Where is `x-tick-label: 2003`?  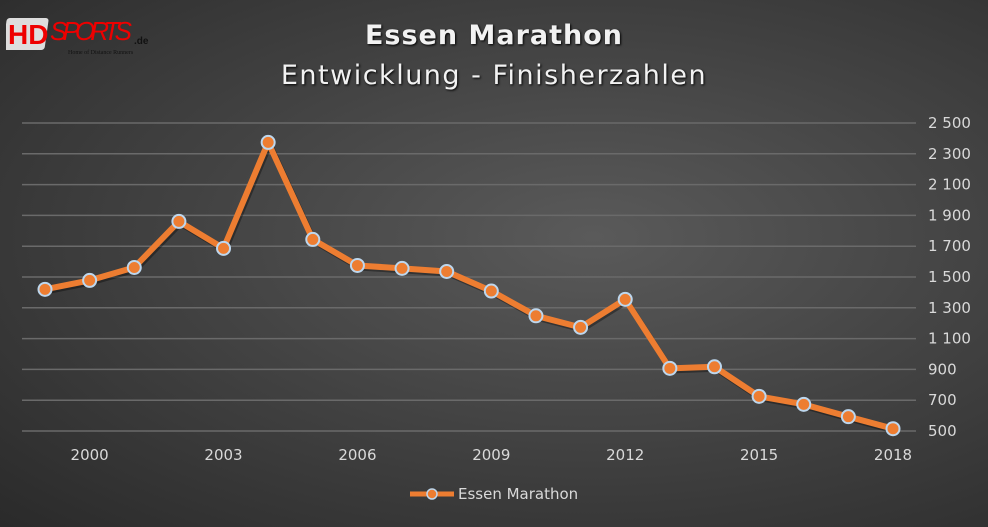 x-tick-label: 2003 is located at coordinates (223, 455).